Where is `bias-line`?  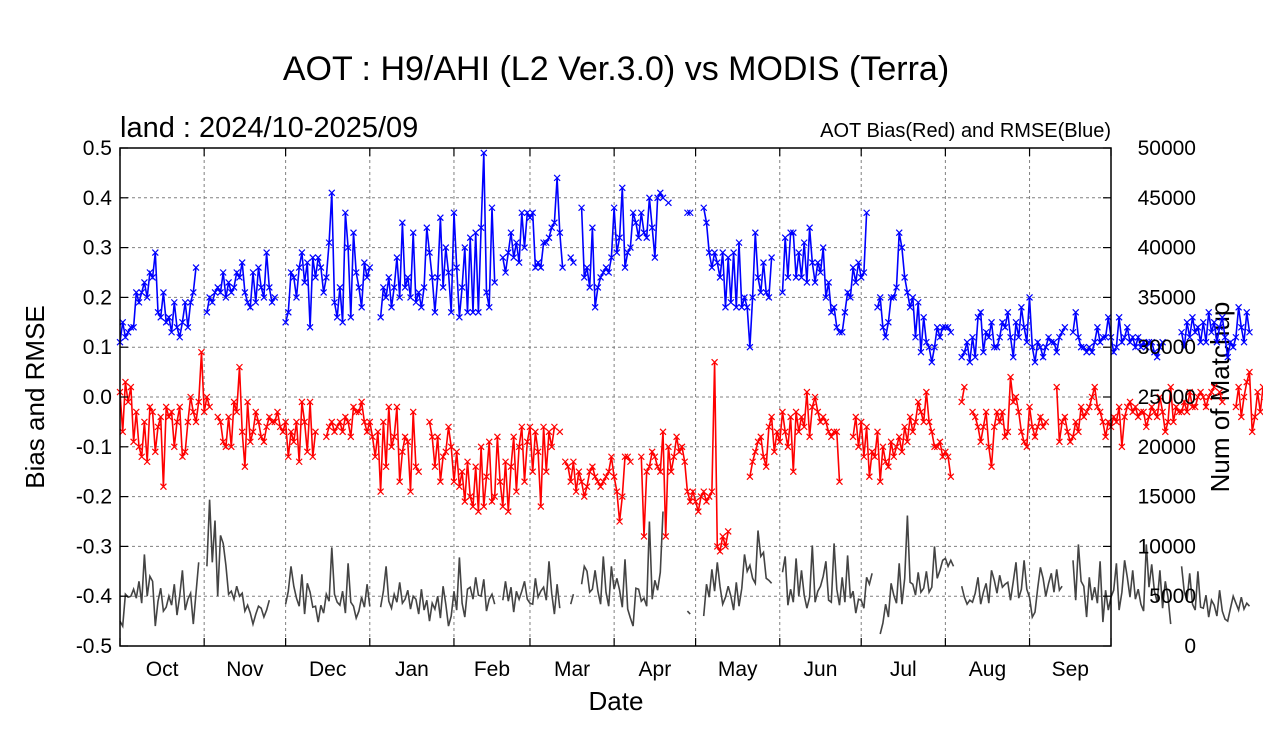
bias-line is located at coordinates (267, 417).